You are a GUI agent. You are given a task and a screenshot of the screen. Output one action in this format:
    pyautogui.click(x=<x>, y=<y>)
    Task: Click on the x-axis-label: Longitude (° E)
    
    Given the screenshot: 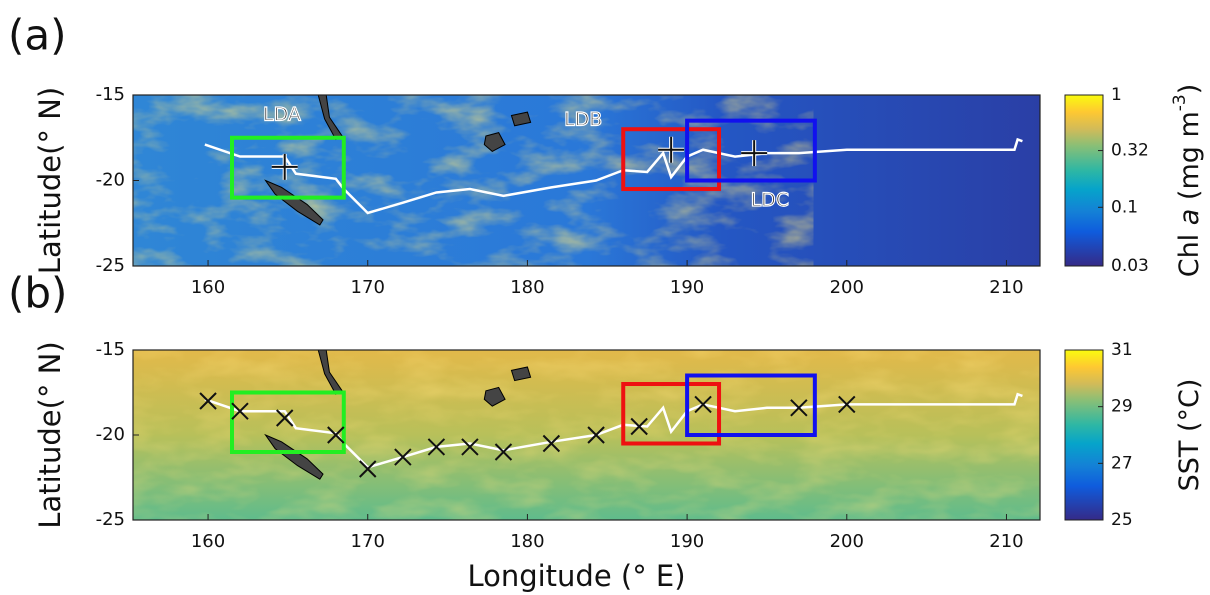 What is the action you would take?
    pyautogui.click(x=576, y=576)
    